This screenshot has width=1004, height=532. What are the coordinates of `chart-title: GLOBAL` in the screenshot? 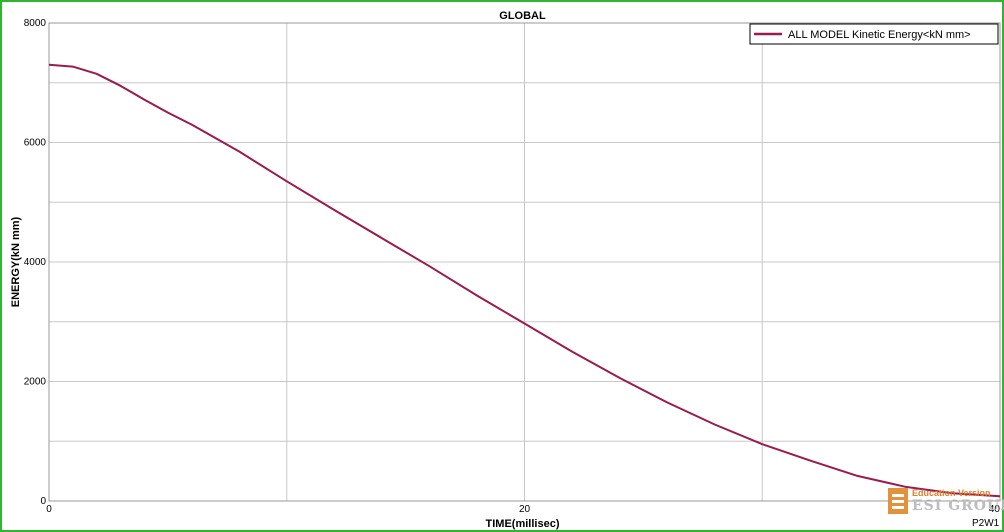 It's located at (522, 16).